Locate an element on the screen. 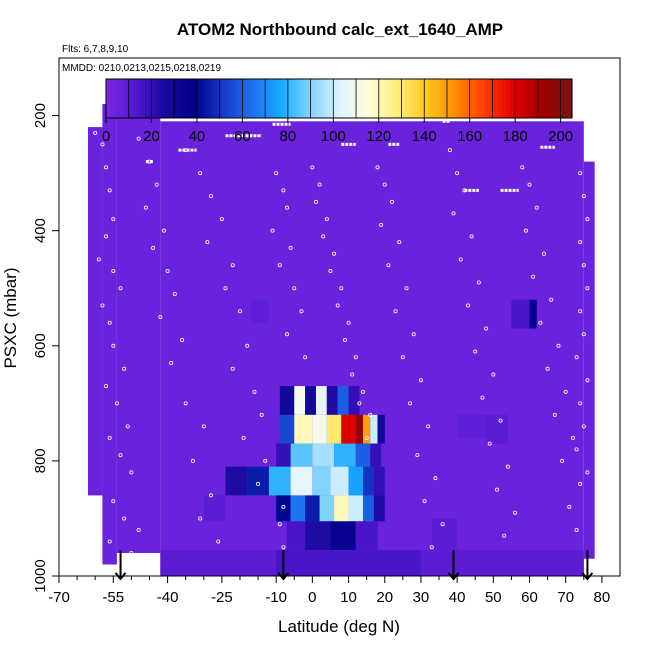 Image resolution: width=650 pixels, height=650 pixels. x-tick-label: 70 is located at coordinates (565, 597).